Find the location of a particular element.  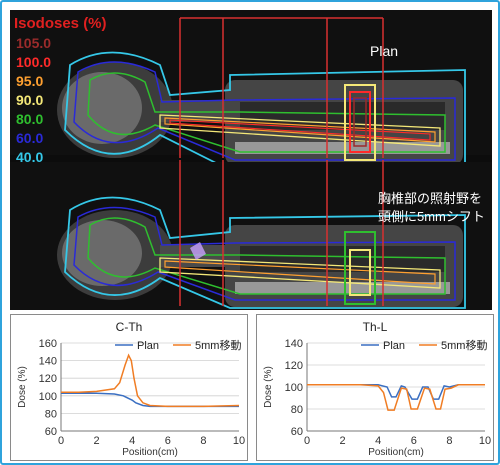

cth-xlabel: Position(cm) is located at coordinates (150, 452).